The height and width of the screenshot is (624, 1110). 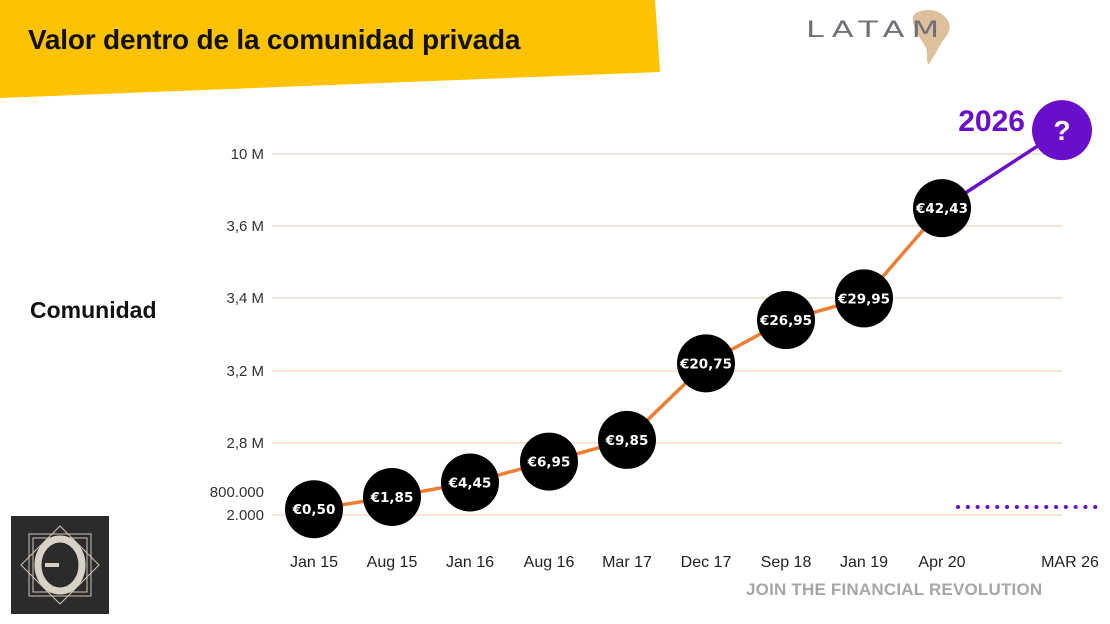 What do you see at coordinates (274, 39) in the screenshot?
I see `page-title: Valor dentro de la comunidad privada` at bounding box center [274, 39].